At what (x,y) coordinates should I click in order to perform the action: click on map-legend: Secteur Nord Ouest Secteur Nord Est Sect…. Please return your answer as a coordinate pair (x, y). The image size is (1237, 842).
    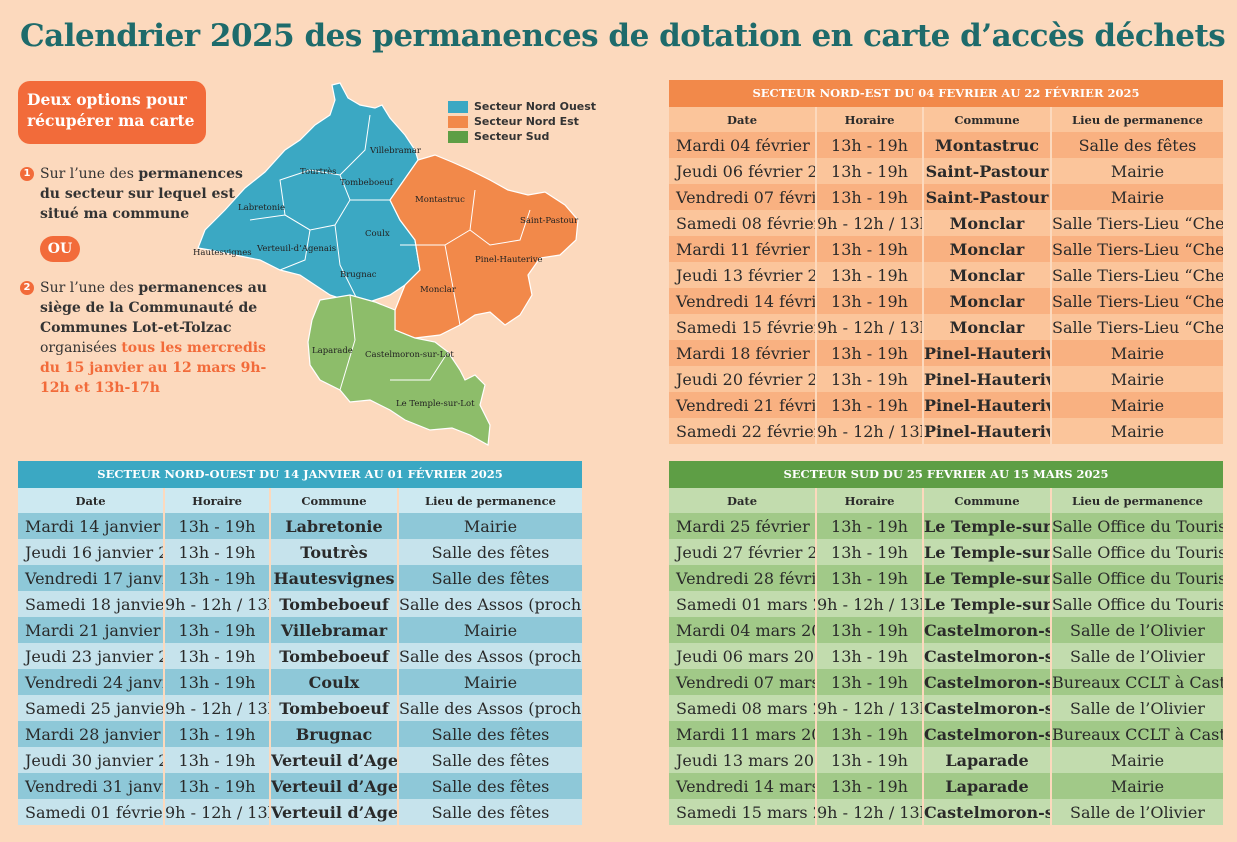
    Looking at the image, I should click on (522, 121).